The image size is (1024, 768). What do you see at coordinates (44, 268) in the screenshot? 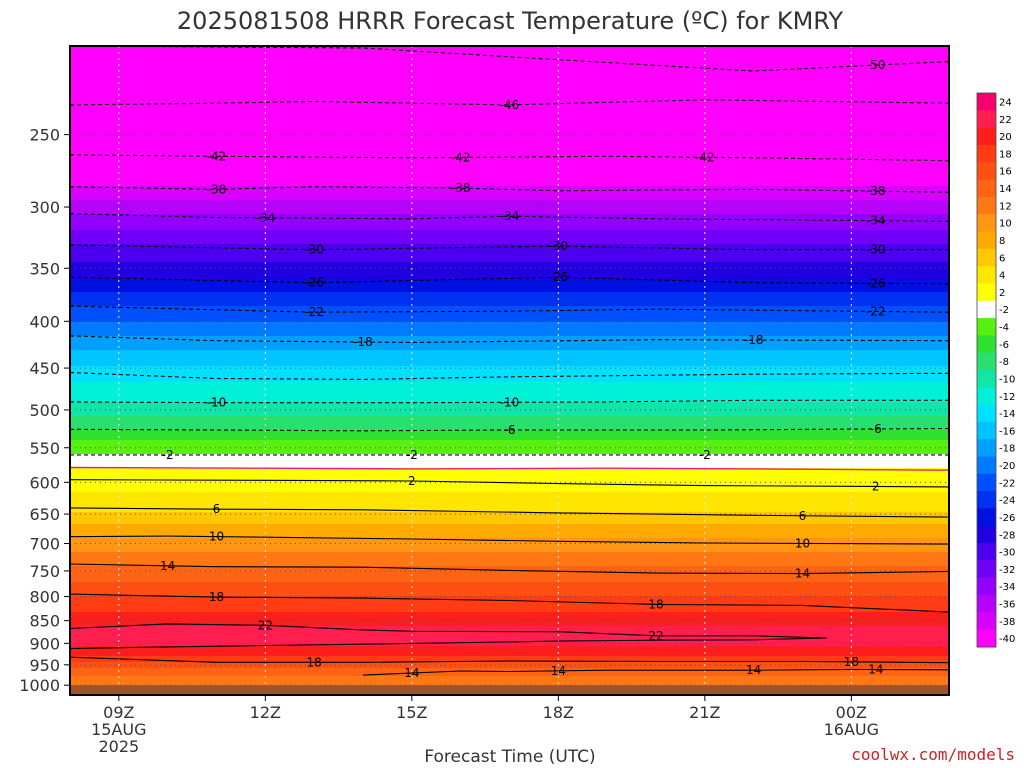
I see `y-tick-label: 350` at bounding box center [44, 268].